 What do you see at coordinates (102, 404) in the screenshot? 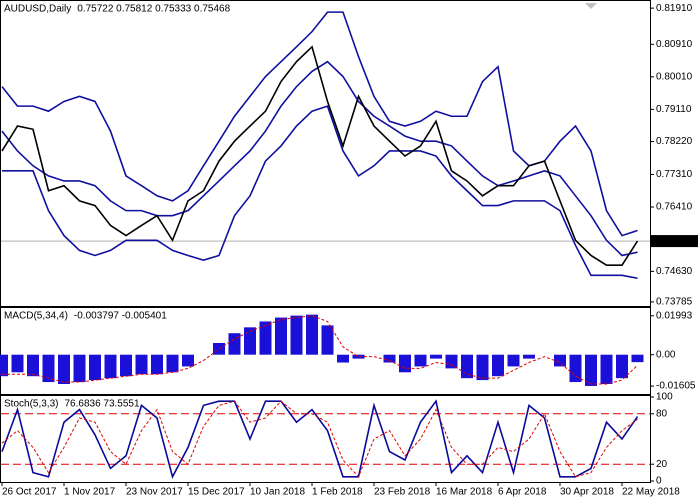
I see `panel-subtitle: 76.6836 73.5551` at bounding box center [102, 404].